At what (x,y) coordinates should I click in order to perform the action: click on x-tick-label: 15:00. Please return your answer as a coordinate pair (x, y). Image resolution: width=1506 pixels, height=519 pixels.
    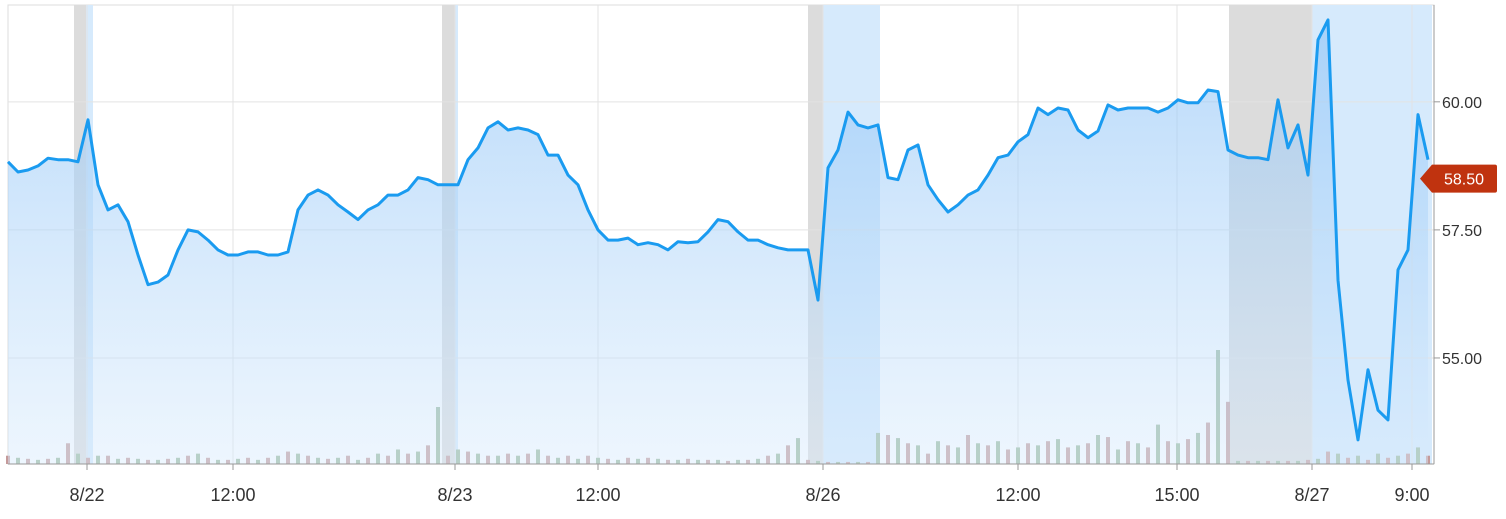
    Looking at the image, I should click on (1176, 495).